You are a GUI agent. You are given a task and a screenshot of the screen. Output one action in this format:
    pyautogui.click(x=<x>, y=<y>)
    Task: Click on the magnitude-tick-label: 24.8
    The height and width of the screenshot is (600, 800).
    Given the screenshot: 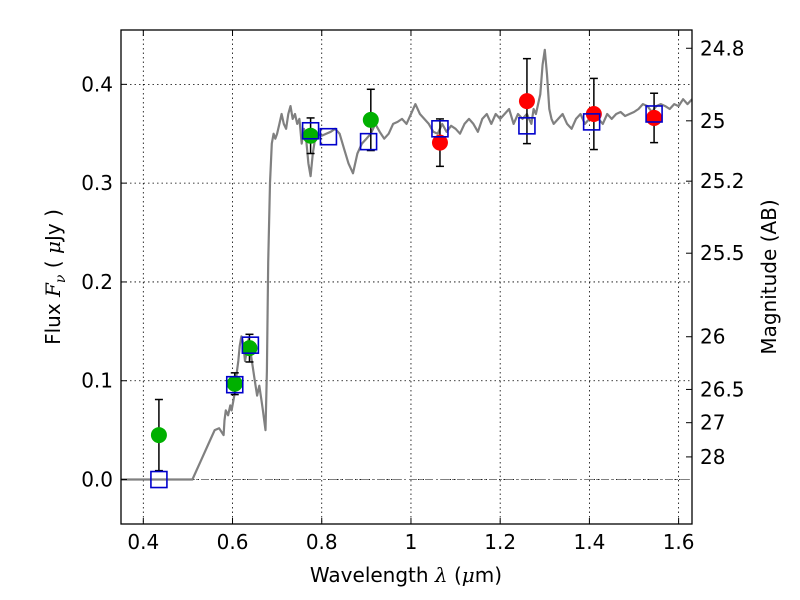 What is the action you would take?
    pyautogui.click(x=722, y=48)
    